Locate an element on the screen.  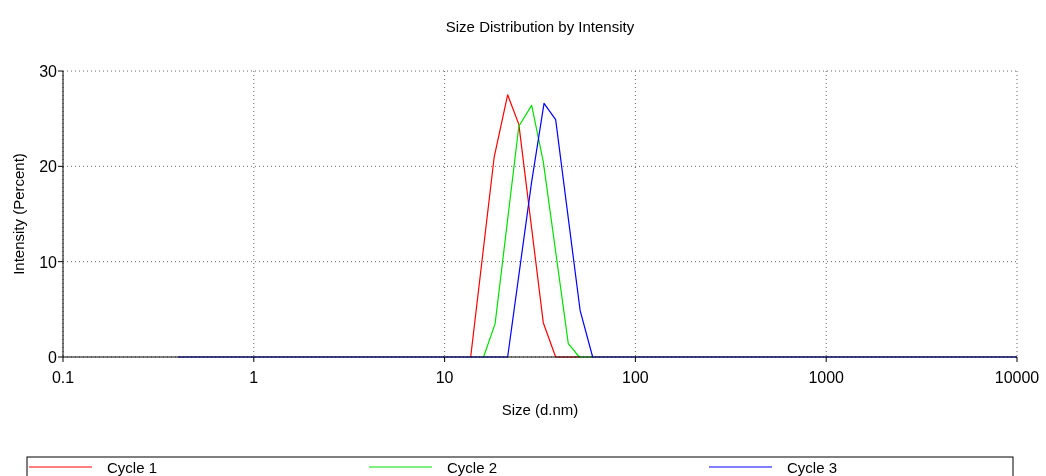
legend-label: Cycle 2 is located at coordinates (472, 467).